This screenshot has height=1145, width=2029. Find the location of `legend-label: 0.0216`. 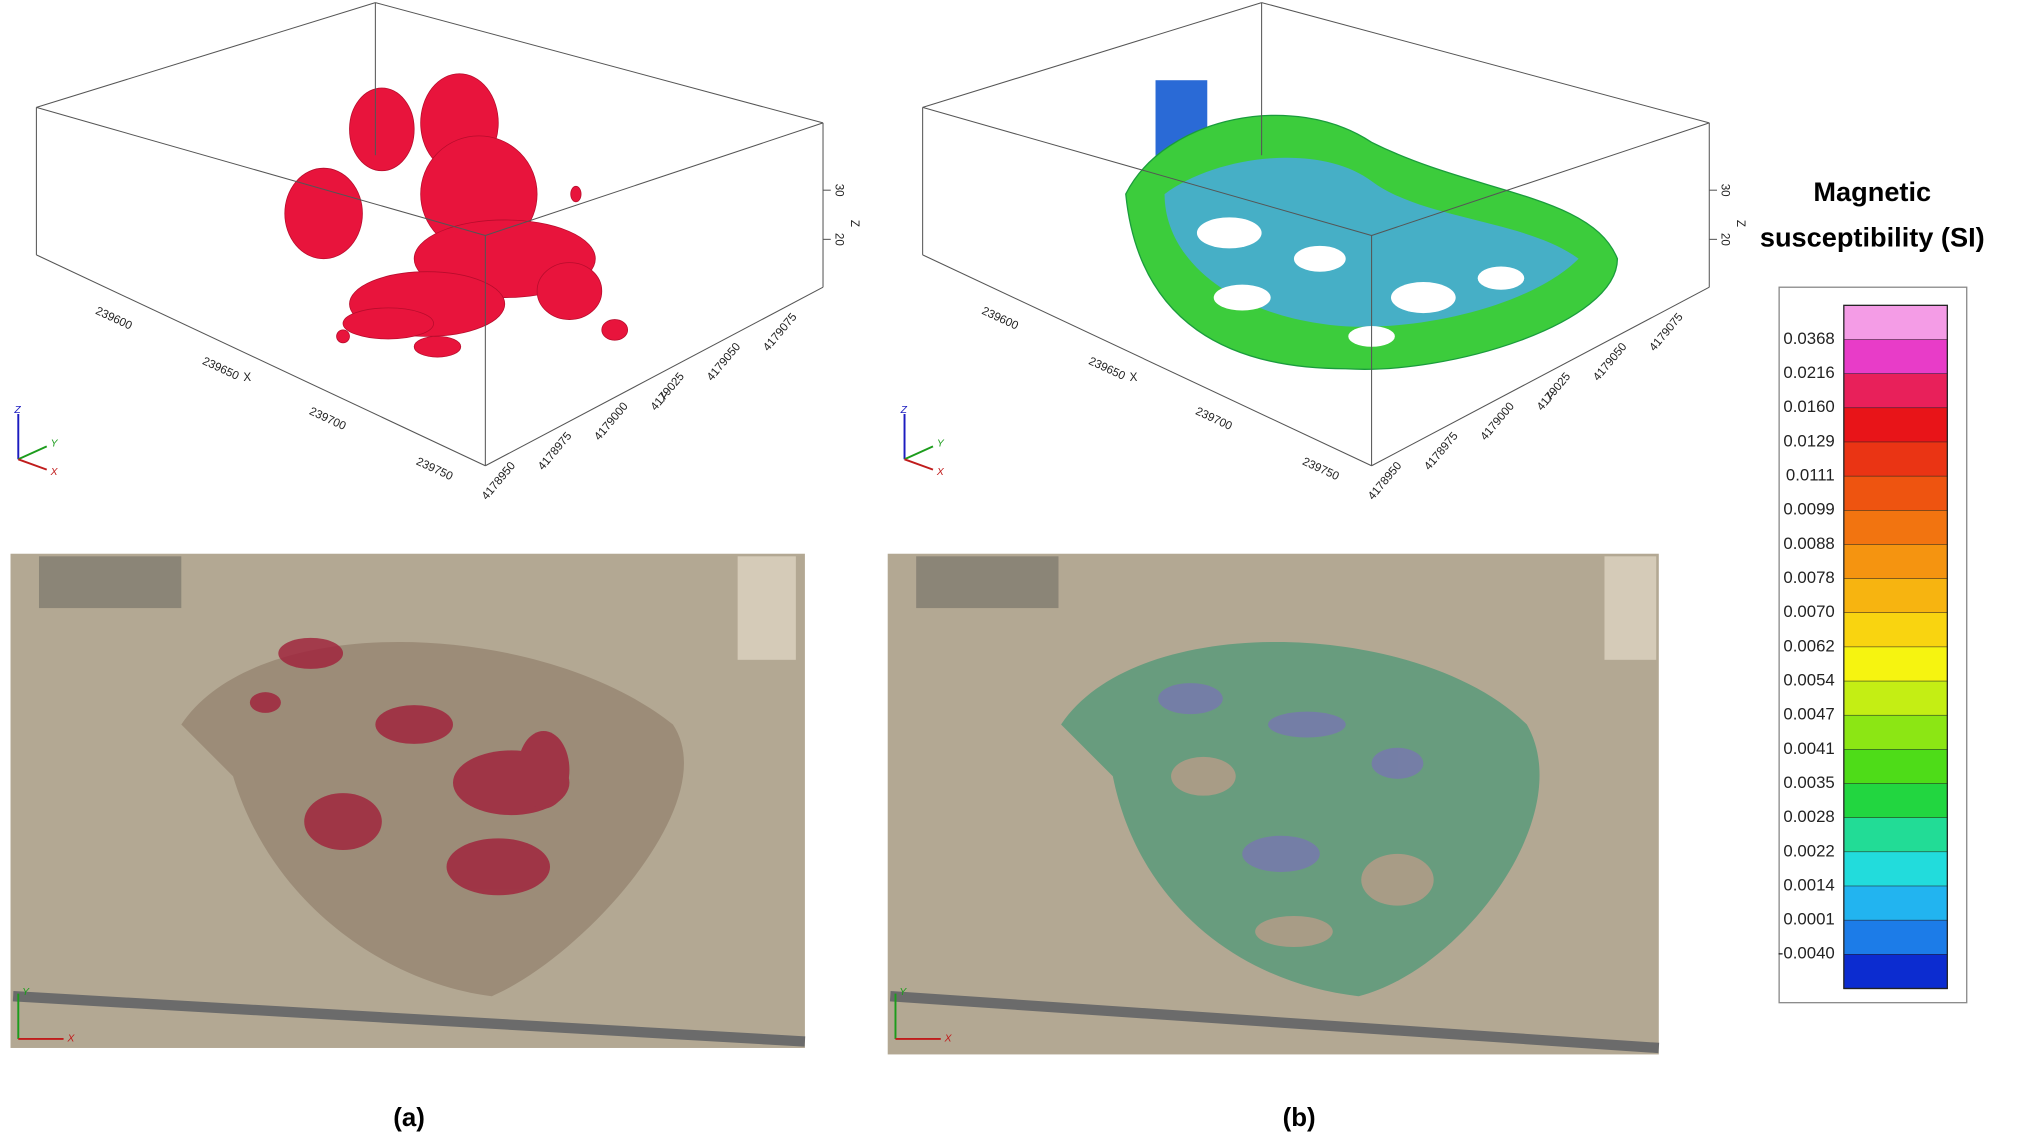

legend-label: 0.0216 is located at coordinates (1808, 372).